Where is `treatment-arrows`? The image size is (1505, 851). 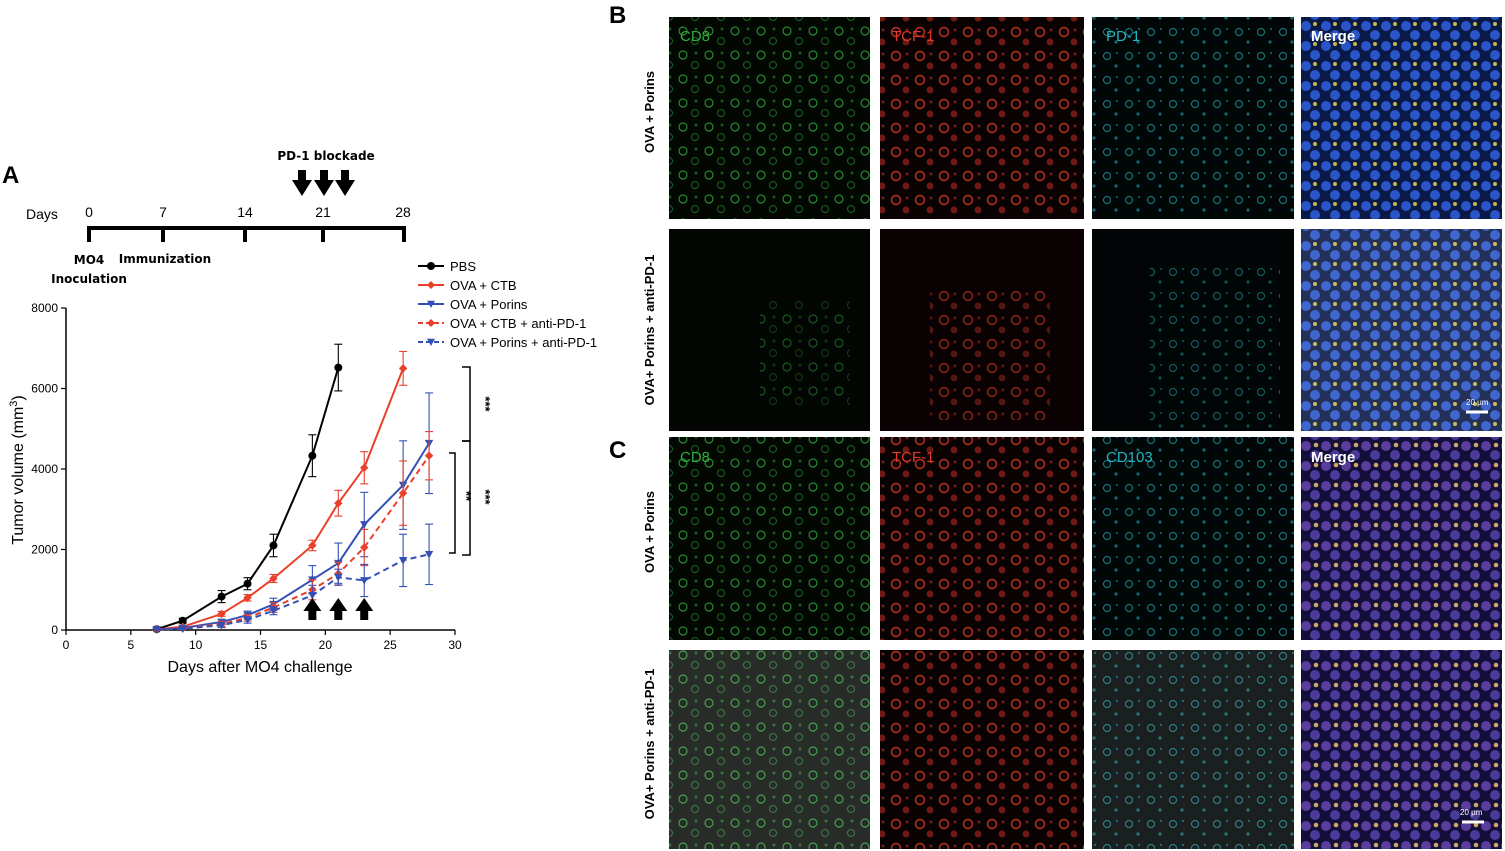
treatment-arrows is located at coordinates (338, 609).